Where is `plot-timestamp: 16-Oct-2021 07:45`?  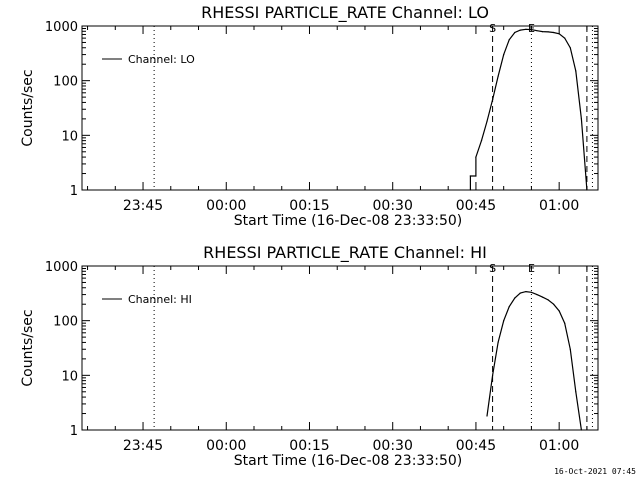
plot-timestamp: 16-Oct-2021 07:45 is located at coordinates (595, 471).